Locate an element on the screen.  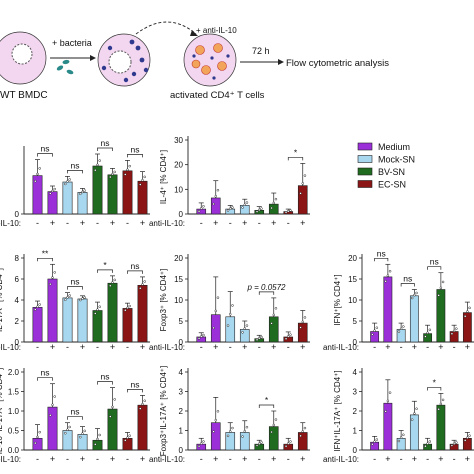
legend-label: BV-SN is located at coordinates (391, 172).